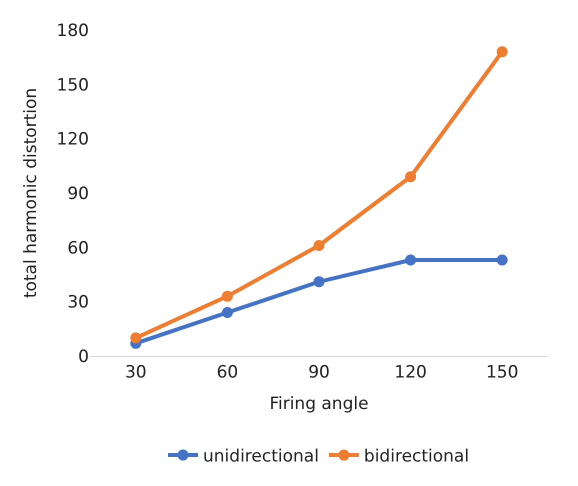  Describe the element at coordinates (227, 372) in the screenshot. I see `x-tick-label: 60` at that location.